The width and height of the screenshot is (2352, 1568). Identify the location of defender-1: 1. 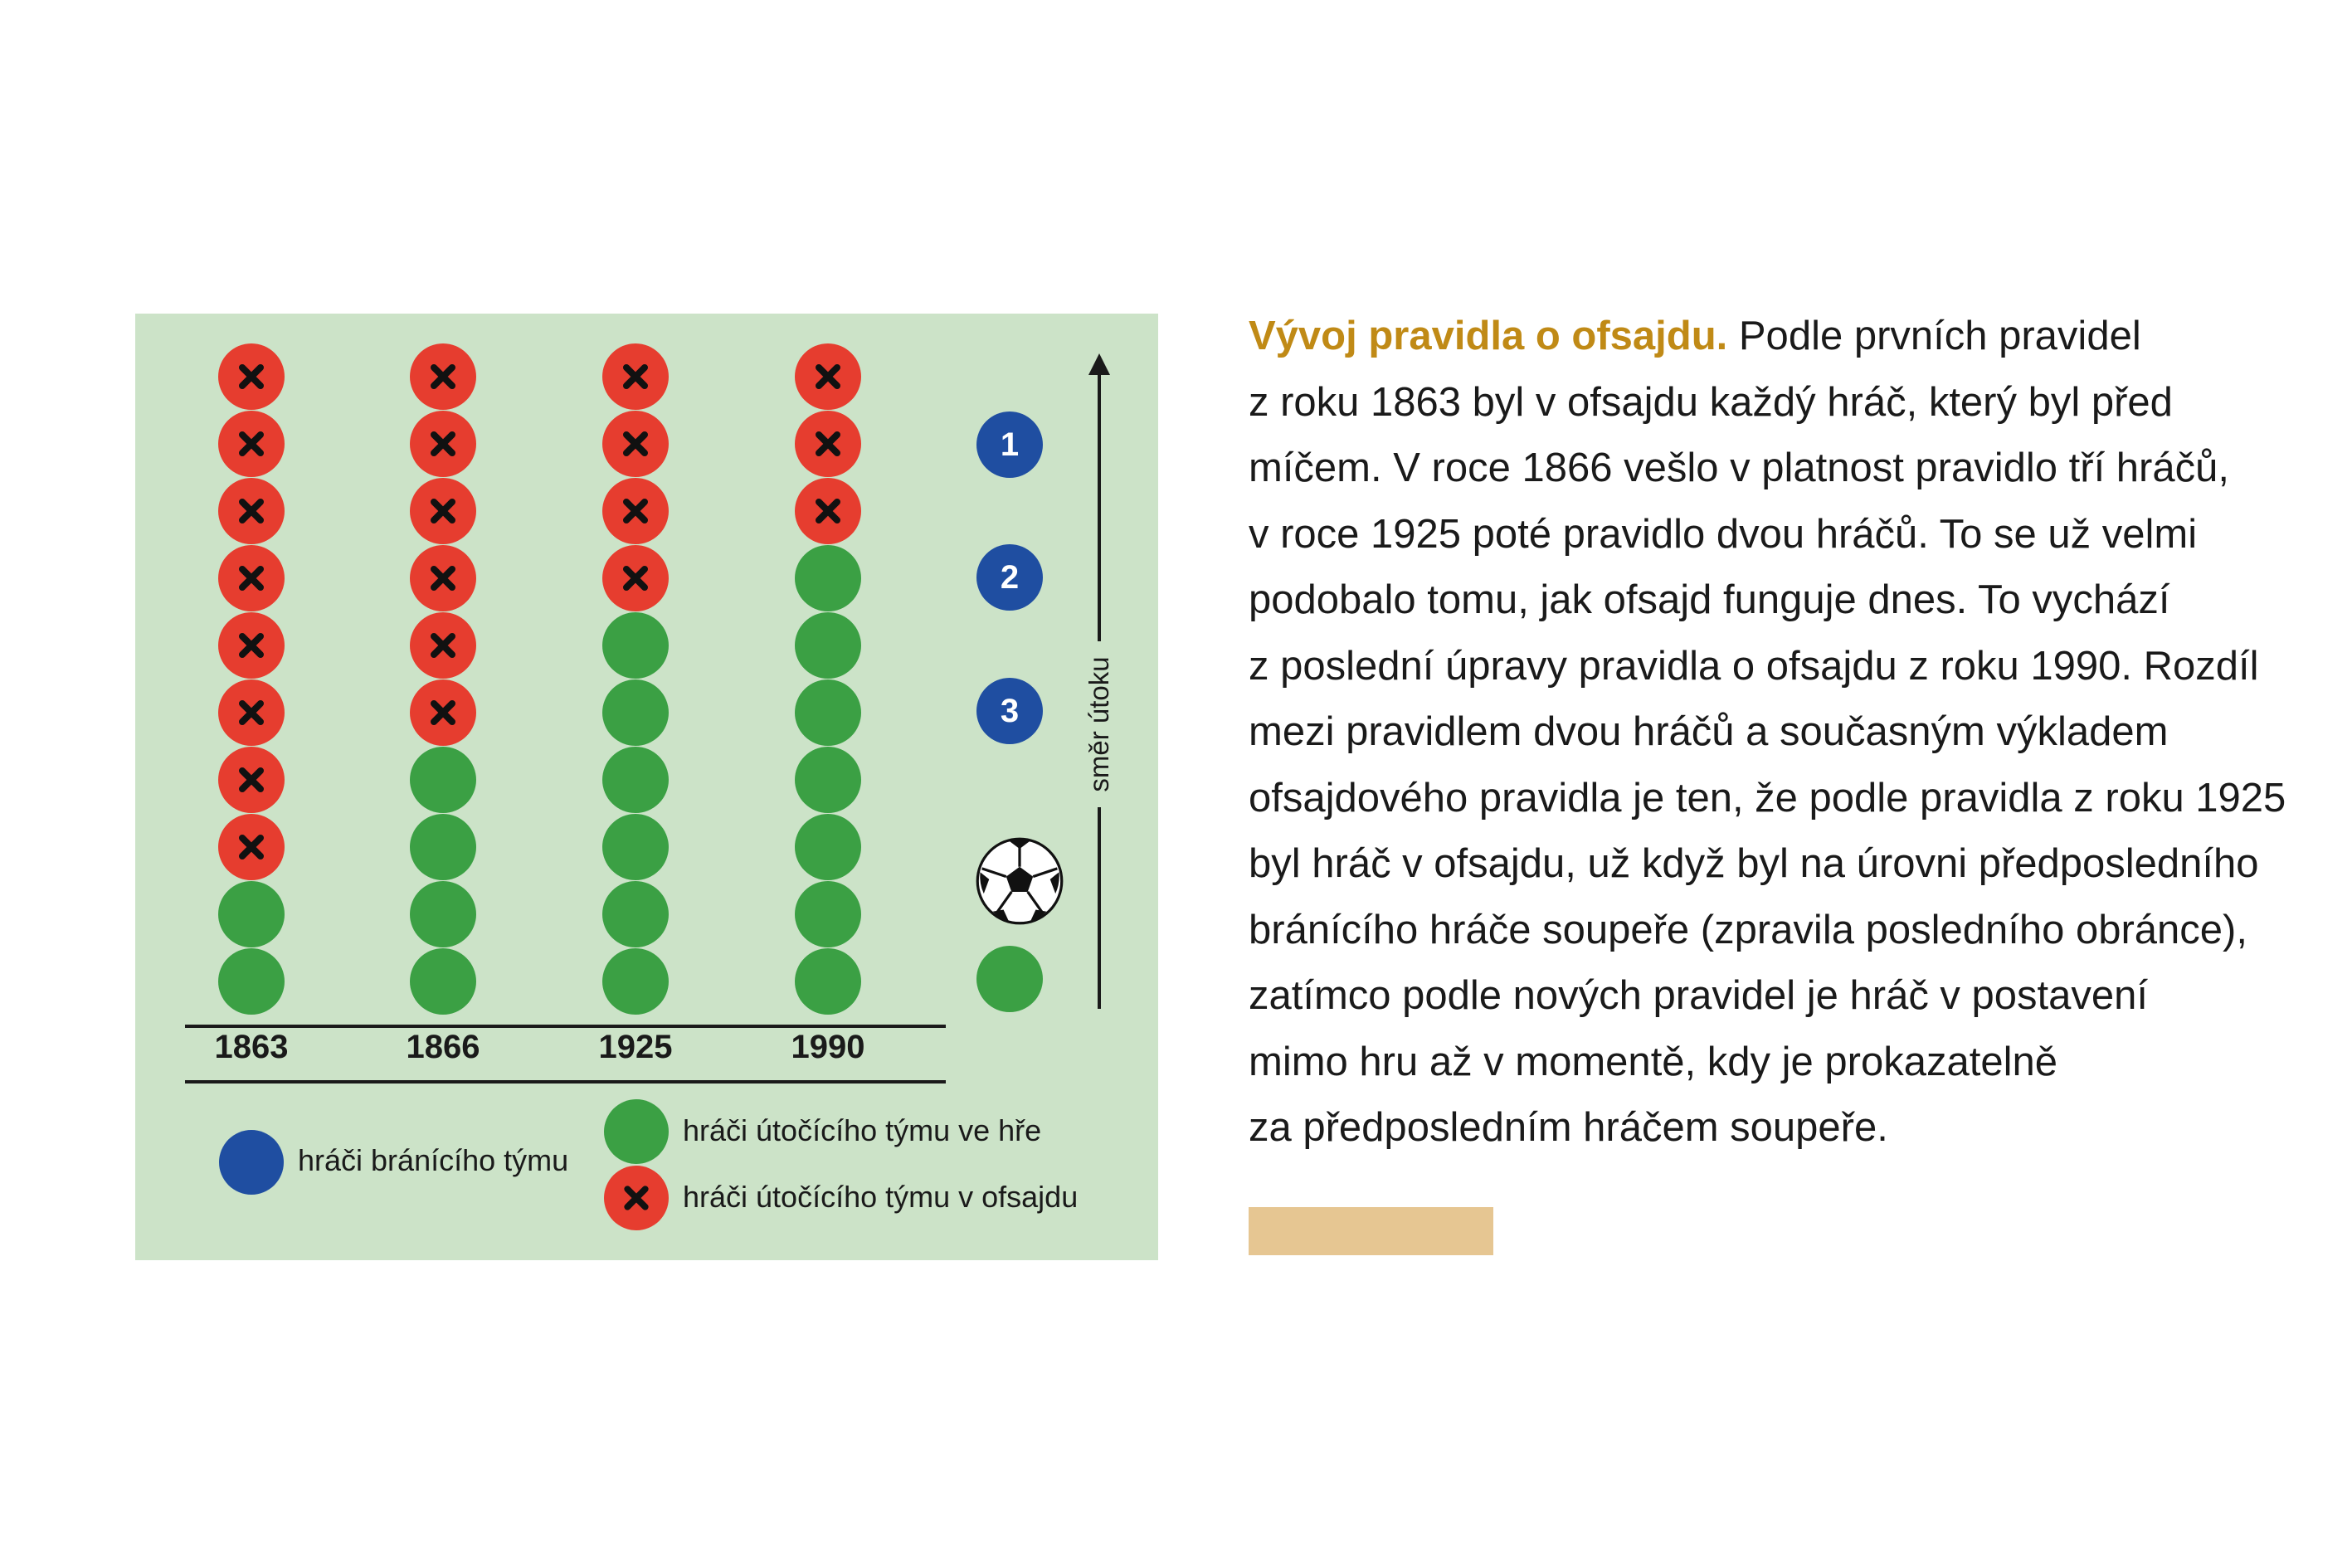
(1009, 444).